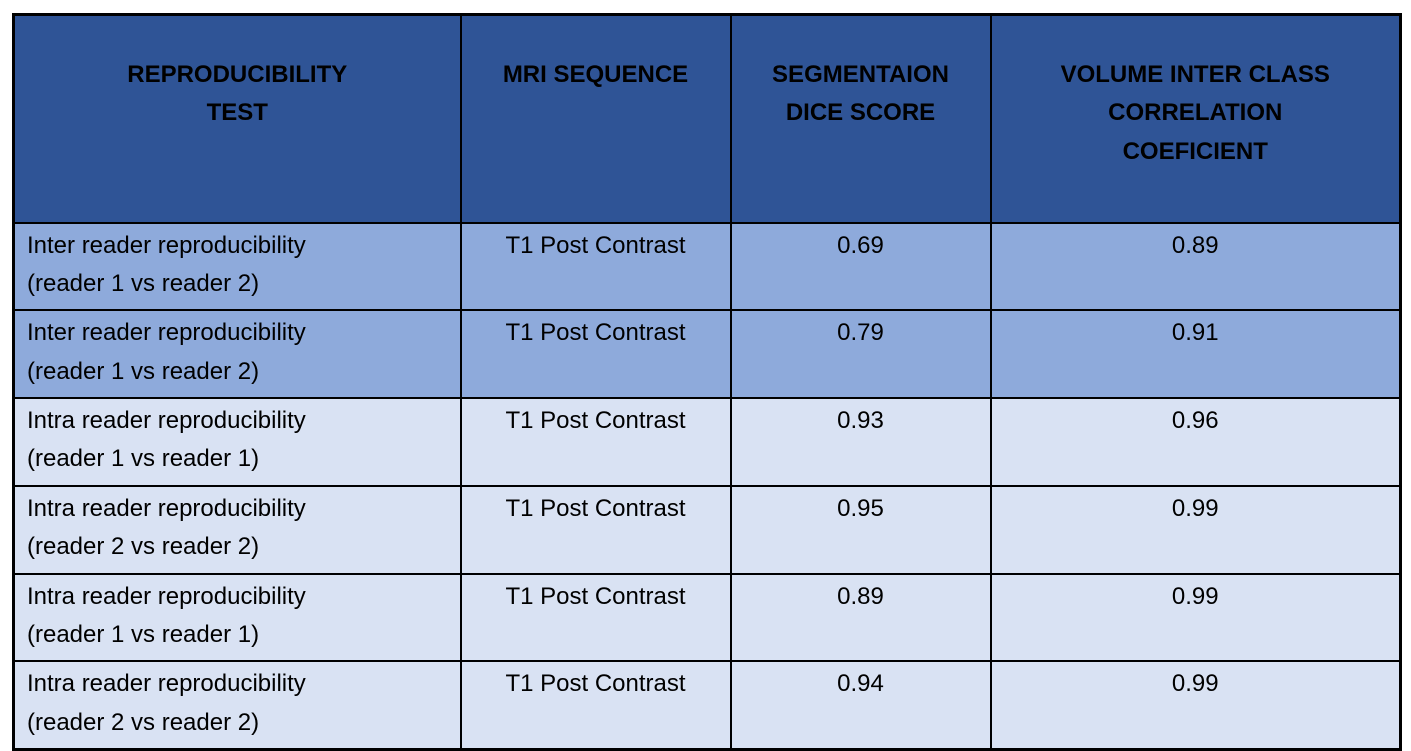 The image size is (1411, 751). Describe the element at coordinates (860, 705) in the screenshot. I see `dice-score-cell: 0.94` at that location.